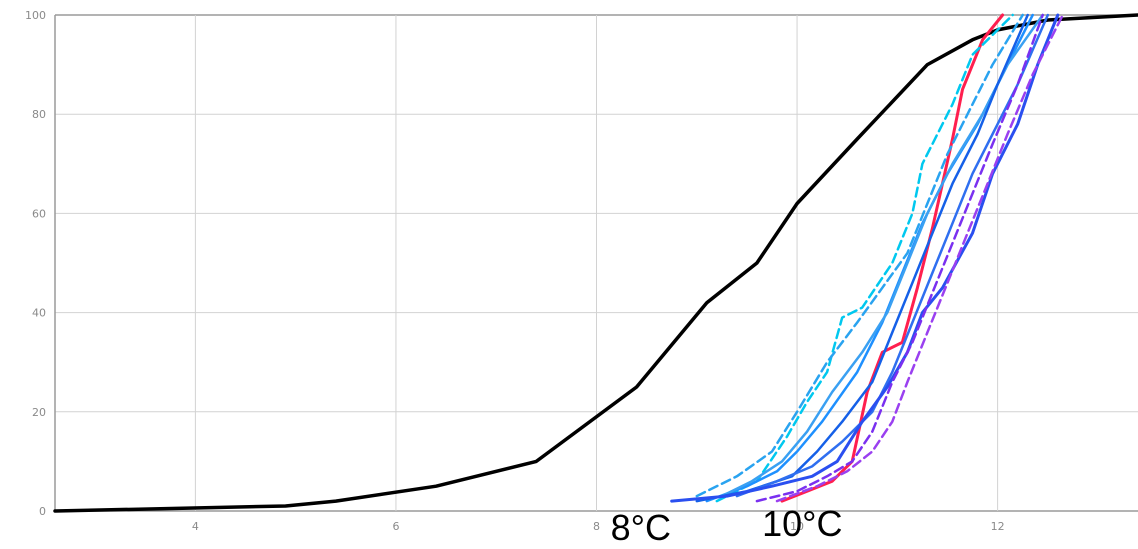  Describe the element at coordinates (998, 526) in the screenshot. I see `x-tick-label: 12` at that location.